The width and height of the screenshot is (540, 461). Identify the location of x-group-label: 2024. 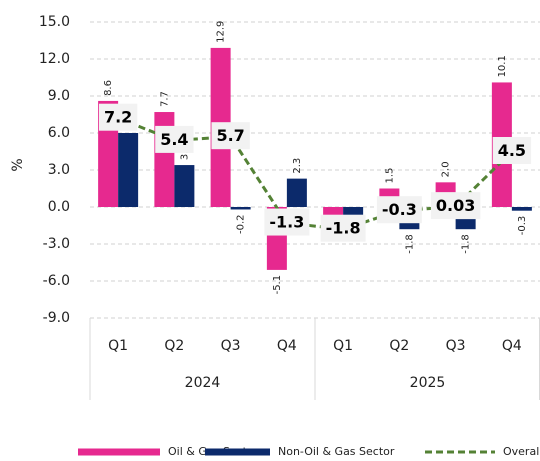
(203, 383).